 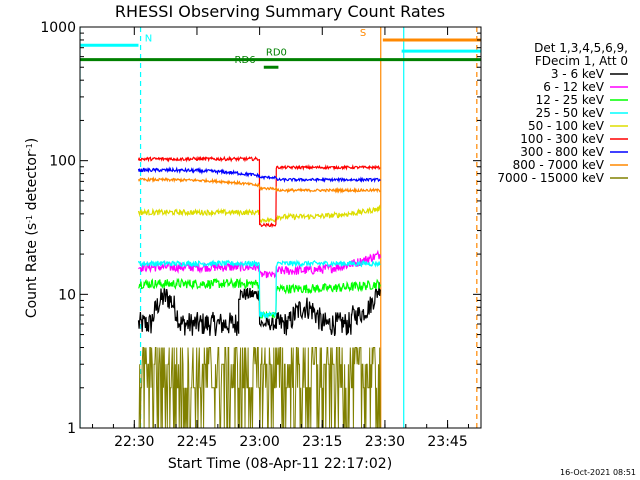 I want to click on x-tick-label-5: 23:45, so click(x=447, y=442).